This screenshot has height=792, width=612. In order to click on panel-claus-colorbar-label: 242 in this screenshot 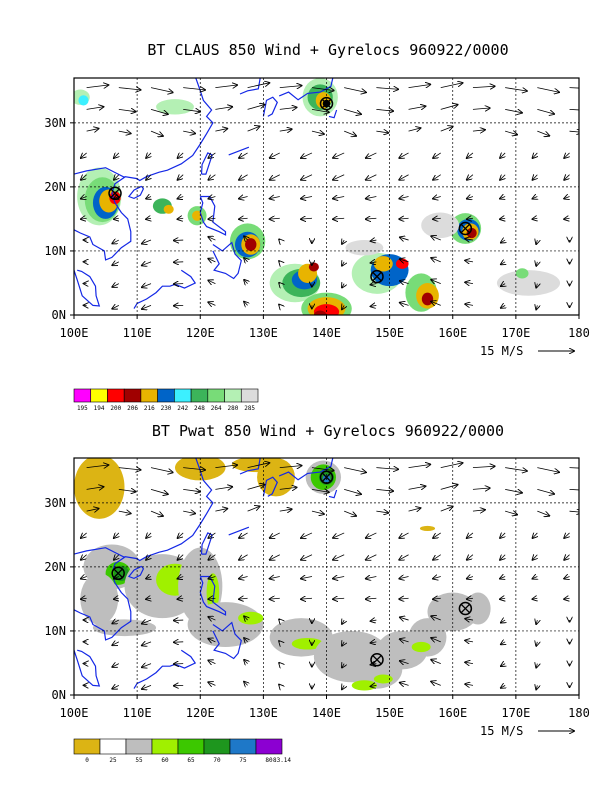, I will do `click(182, 408)`.